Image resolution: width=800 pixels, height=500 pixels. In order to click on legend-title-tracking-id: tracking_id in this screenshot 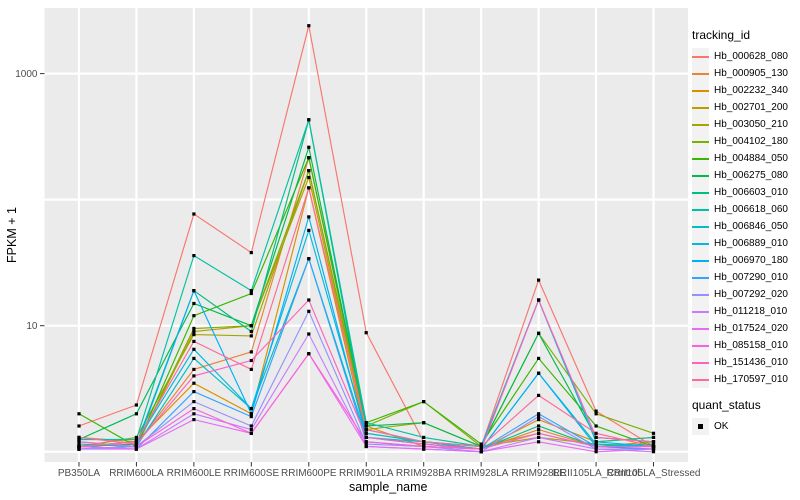, I will do `click(721, 35)`.